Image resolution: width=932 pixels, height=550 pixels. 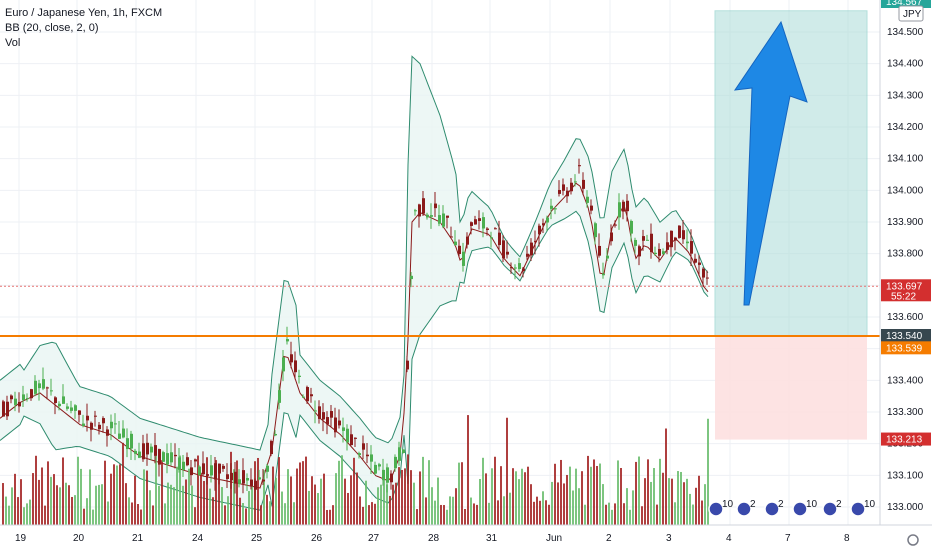 What do you see at coordinates (812, 504) in the screenshot?
I see `event-count: 10` at bounding box center [812, 504].